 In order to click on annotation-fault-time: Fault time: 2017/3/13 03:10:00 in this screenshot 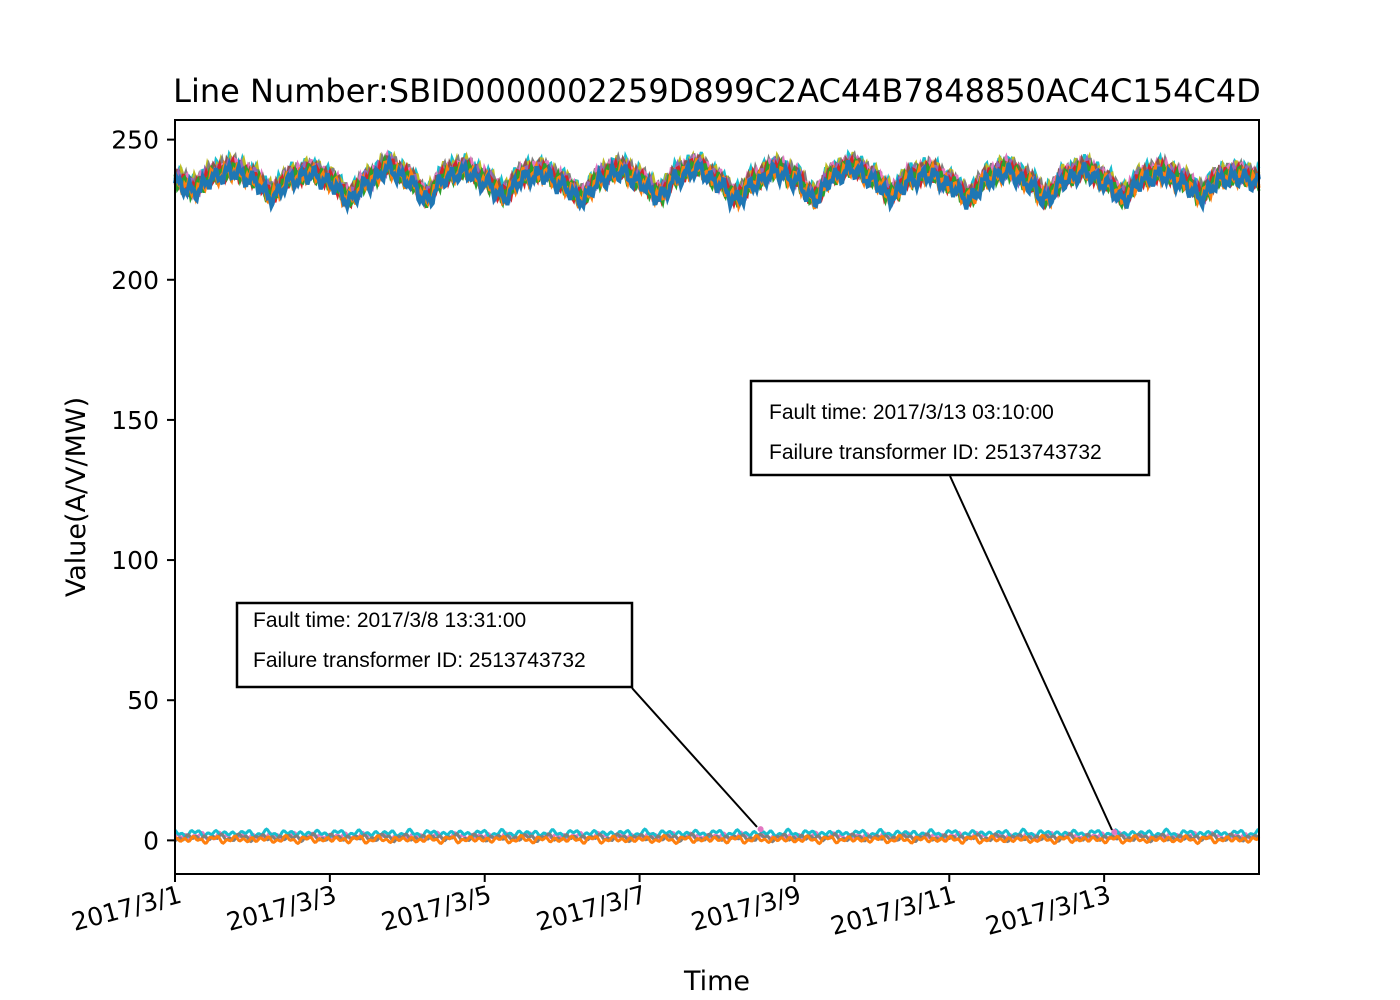, I will do `click(911, 412)`.